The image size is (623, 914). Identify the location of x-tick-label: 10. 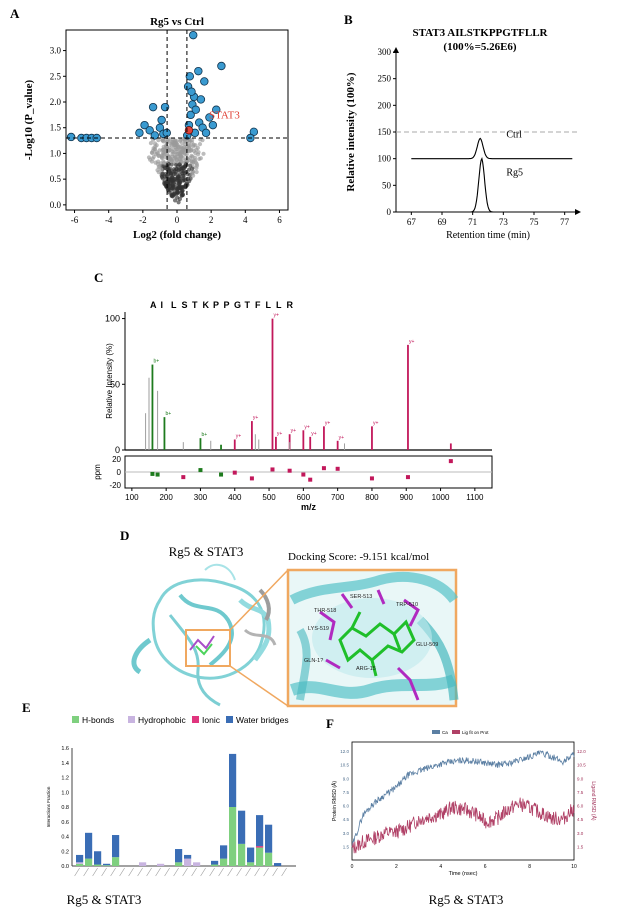
(574, 867).